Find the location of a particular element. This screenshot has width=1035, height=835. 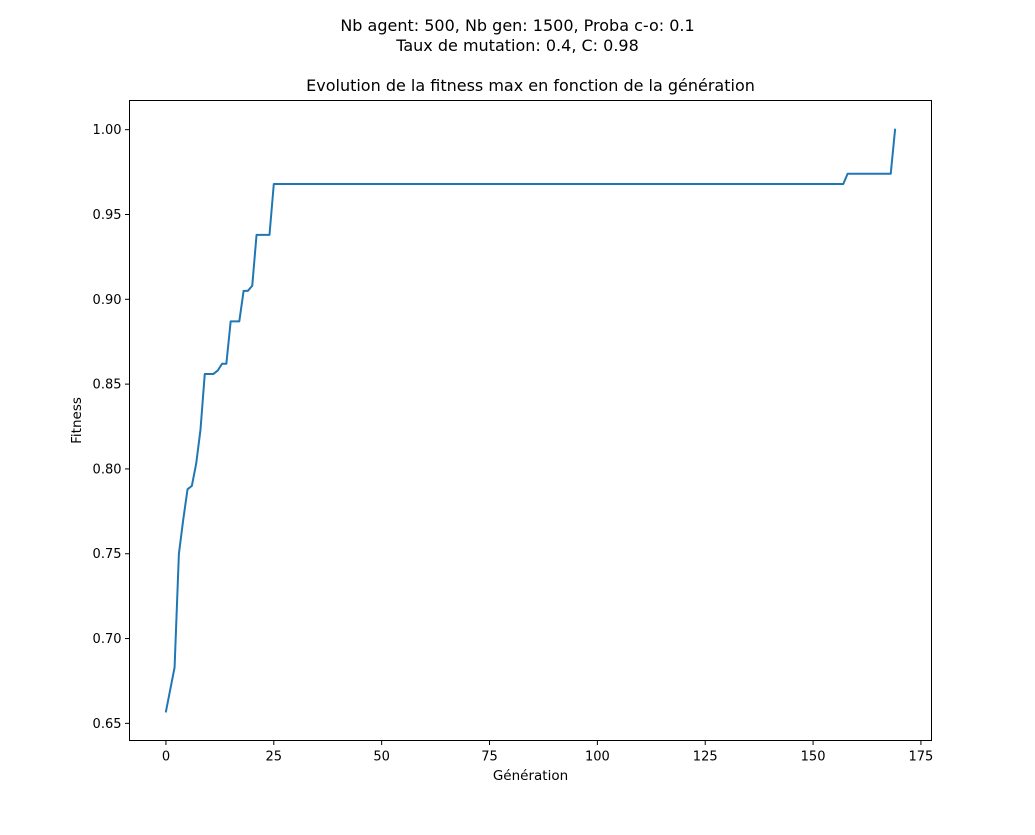

y-tick-label: 0.85 is located at coordinates (107, 385).